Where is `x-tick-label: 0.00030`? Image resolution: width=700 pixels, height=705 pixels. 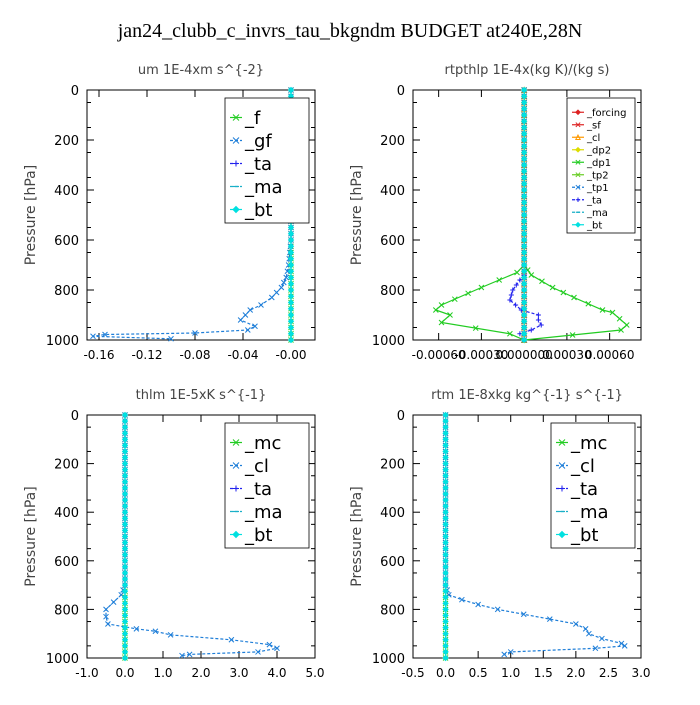
x-tick-label: 0.00030 is located at coordinates (567, 355).